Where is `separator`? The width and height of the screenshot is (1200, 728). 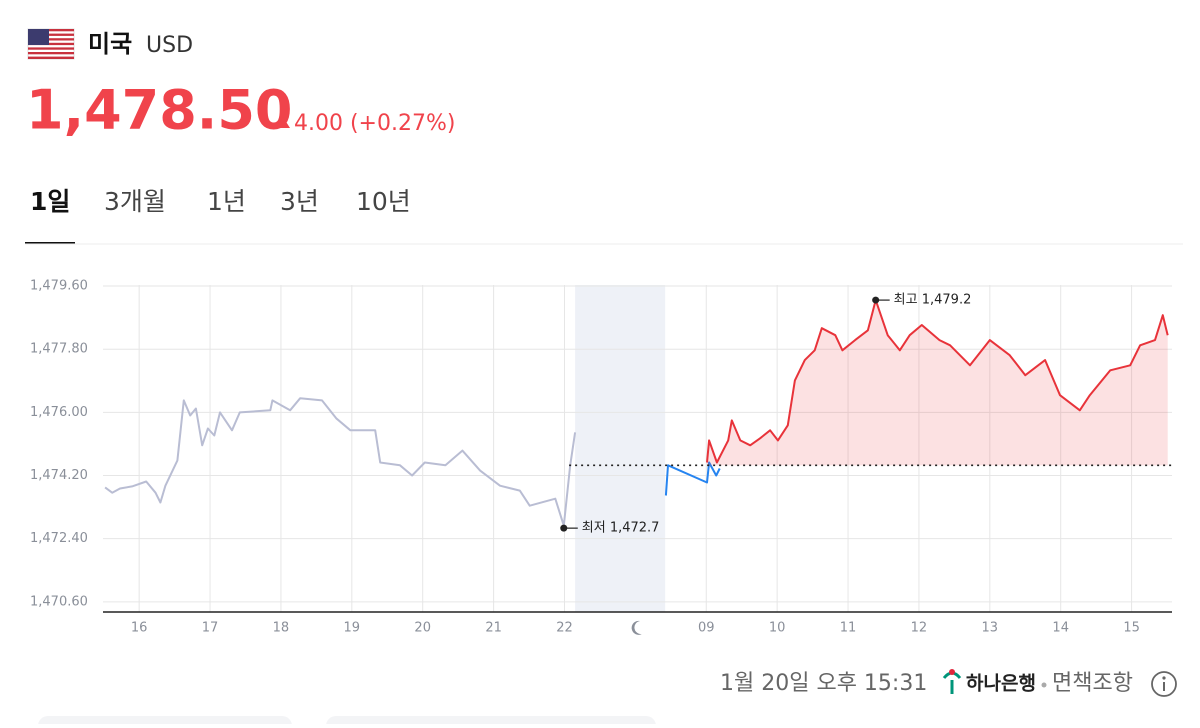 separator is located at coordinates (1044, 685).